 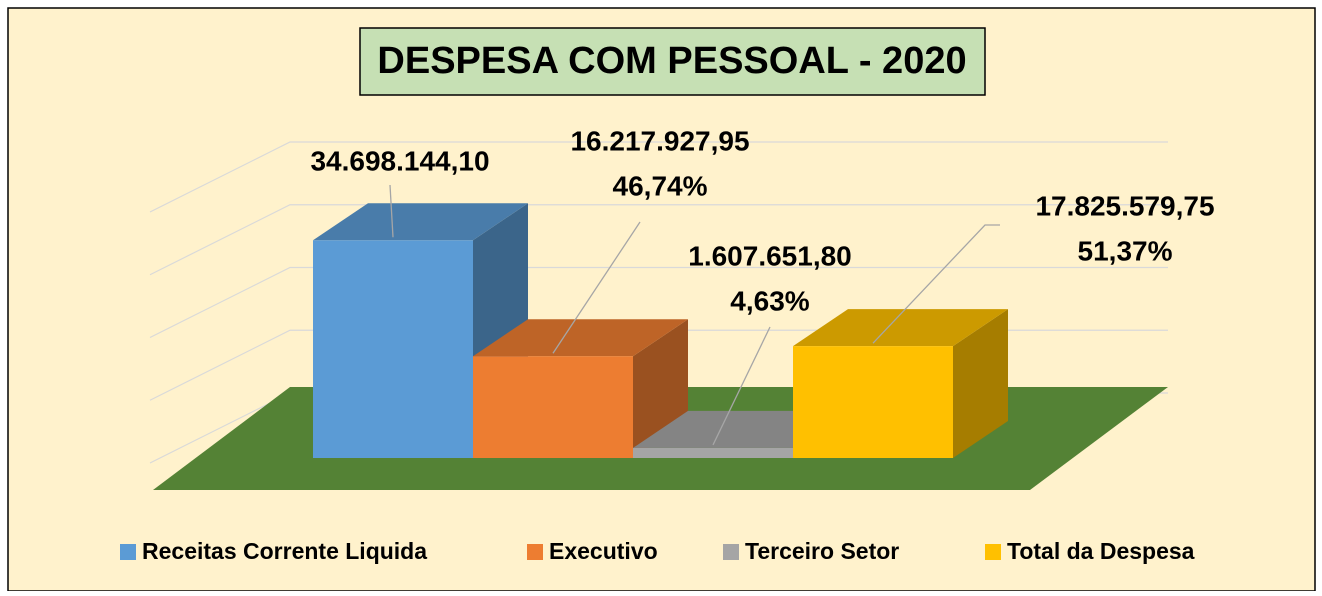 I want to click on chart-title: DESPESA COM PESSOAL - 2020, so click(x=671, y=61).